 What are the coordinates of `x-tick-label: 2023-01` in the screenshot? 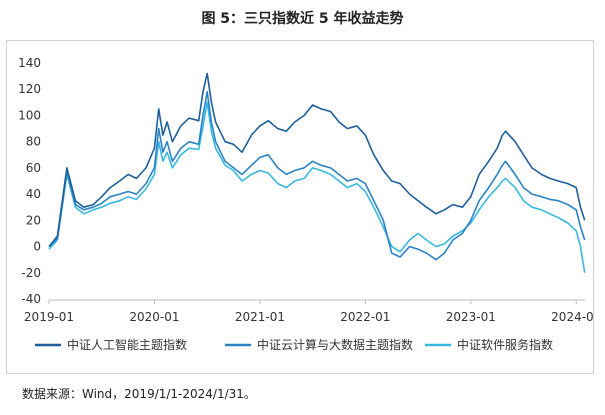 It's located at (471, 317).